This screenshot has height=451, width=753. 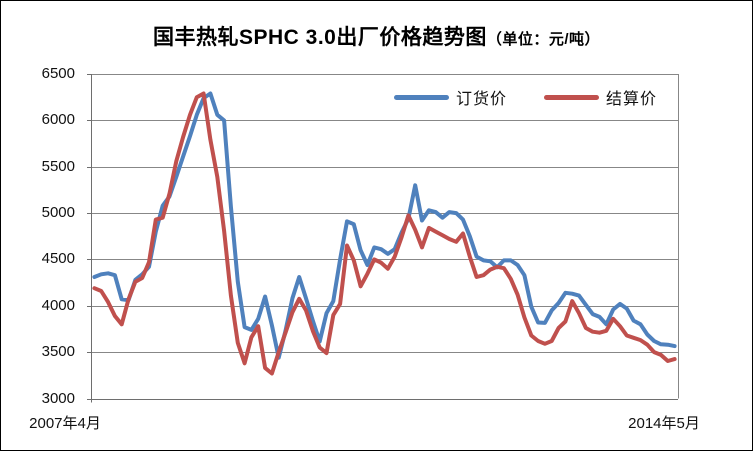 I want to click on legend-label-settlement-price: 结算价, so click(x=632, y=99).